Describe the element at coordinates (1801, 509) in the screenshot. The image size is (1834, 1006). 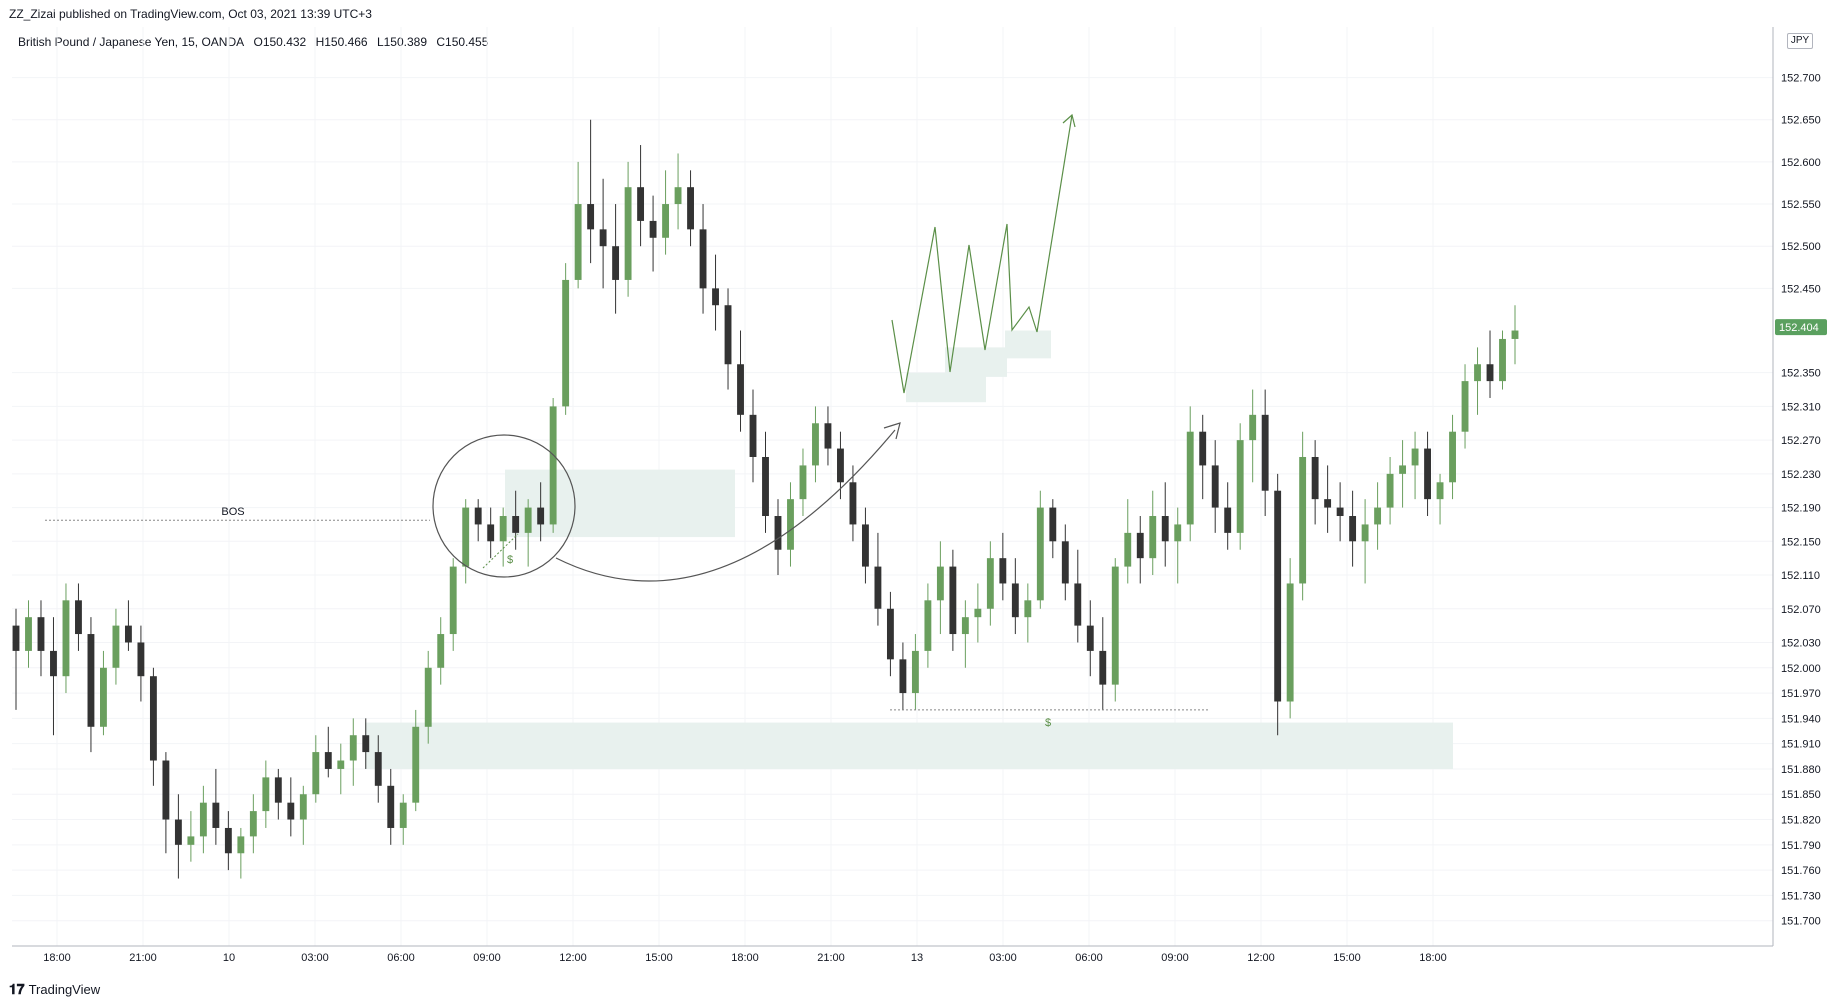
I see `y-tick-label: 152.190` at that location.